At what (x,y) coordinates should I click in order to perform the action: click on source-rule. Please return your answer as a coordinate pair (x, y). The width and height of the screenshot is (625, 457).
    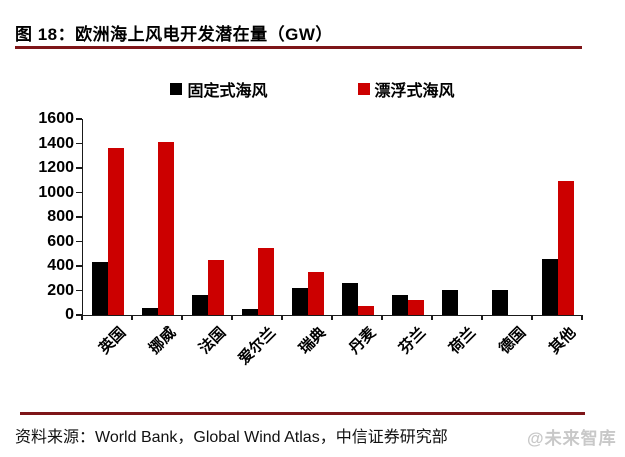
    Looking at the image, I should click on (302, 413).